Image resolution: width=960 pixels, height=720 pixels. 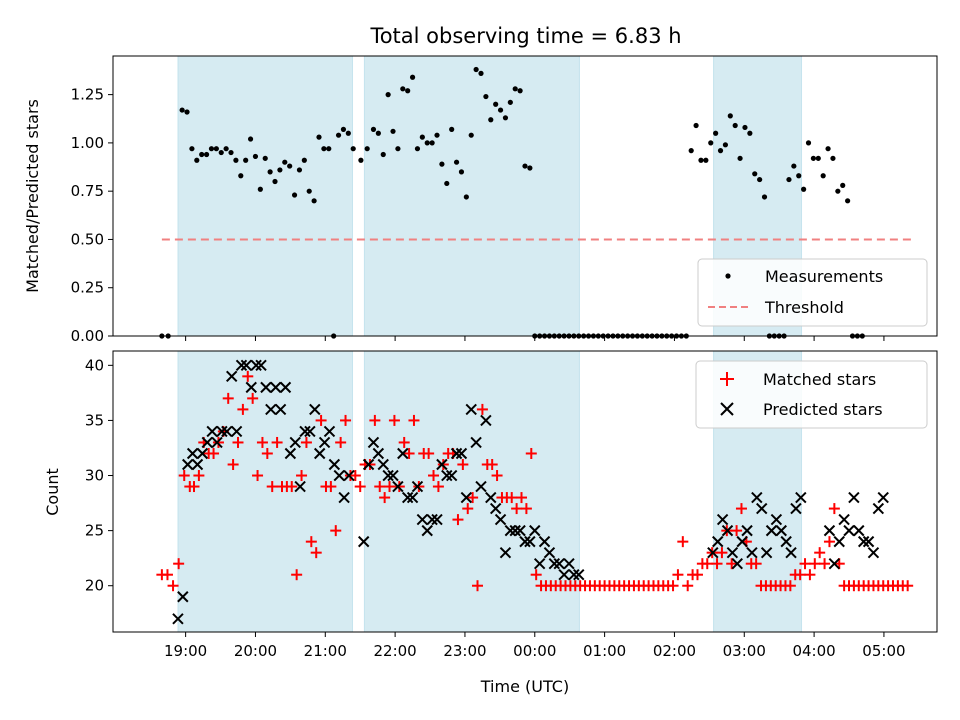 What do you see at coordinates (99, 475) in the screenshot?
I see `bottom-y-ticks: 20 25 30 35 40` at bounding box center [99, 475].